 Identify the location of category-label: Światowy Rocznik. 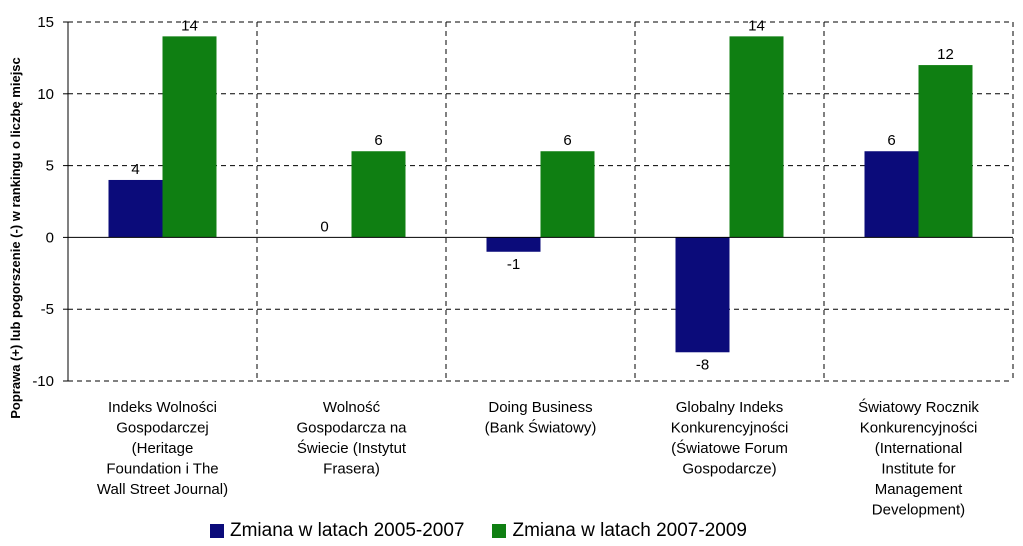
(918, 407).